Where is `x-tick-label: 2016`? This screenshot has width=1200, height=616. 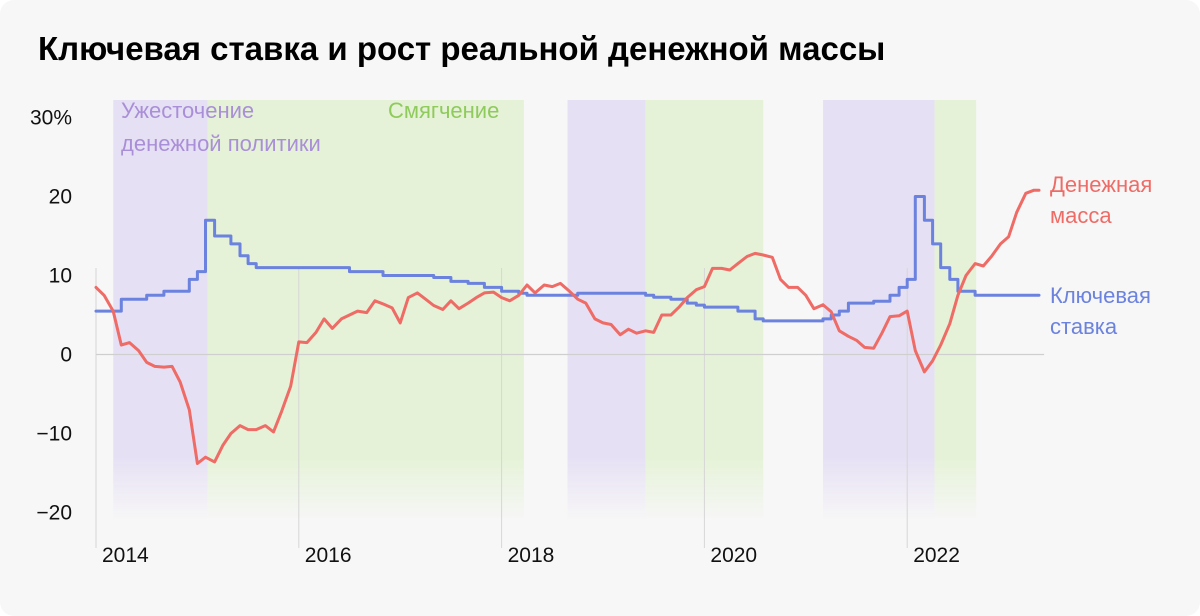
x-tick-label: 2016 is located at coordinates (328, 555).